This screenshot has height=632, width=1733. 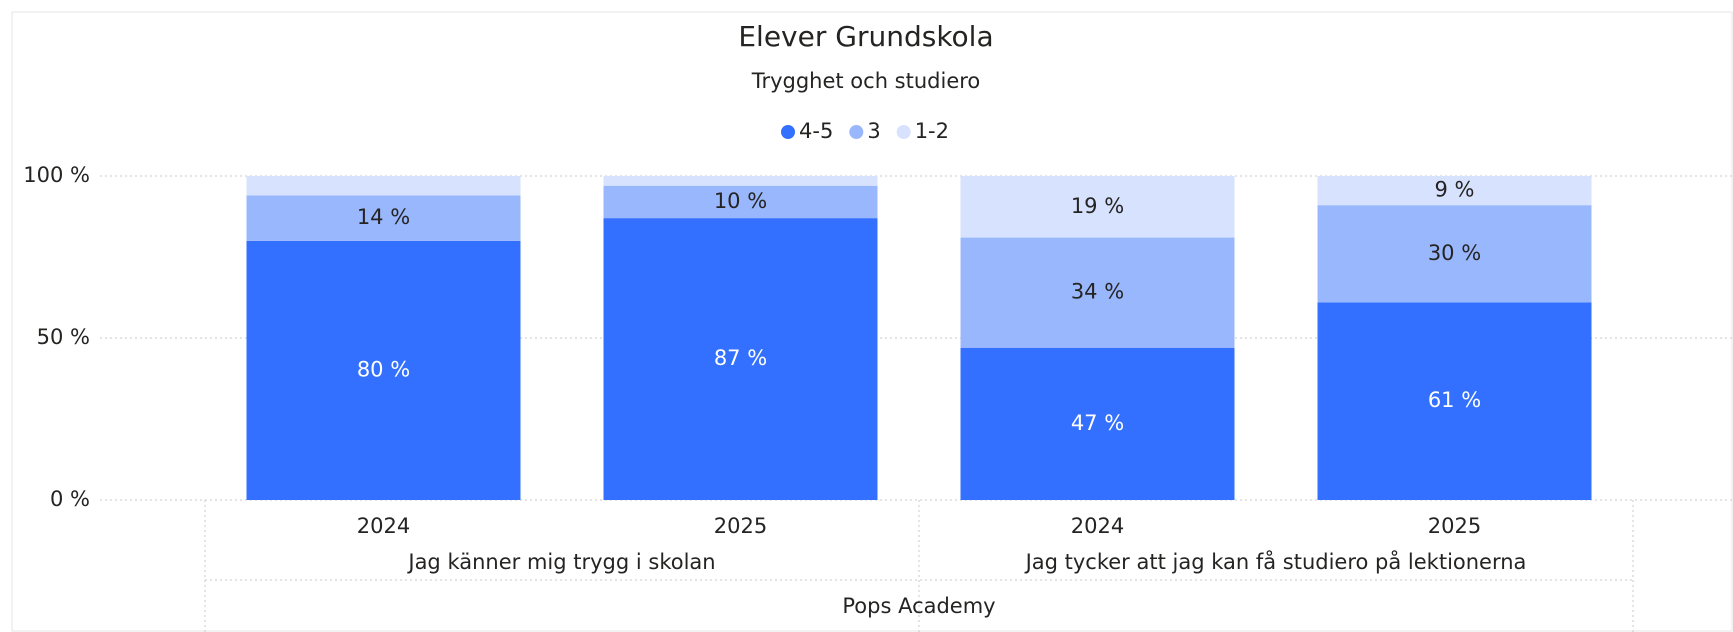 I want to click on data-label: 14 %, so click(x=383, y=217).